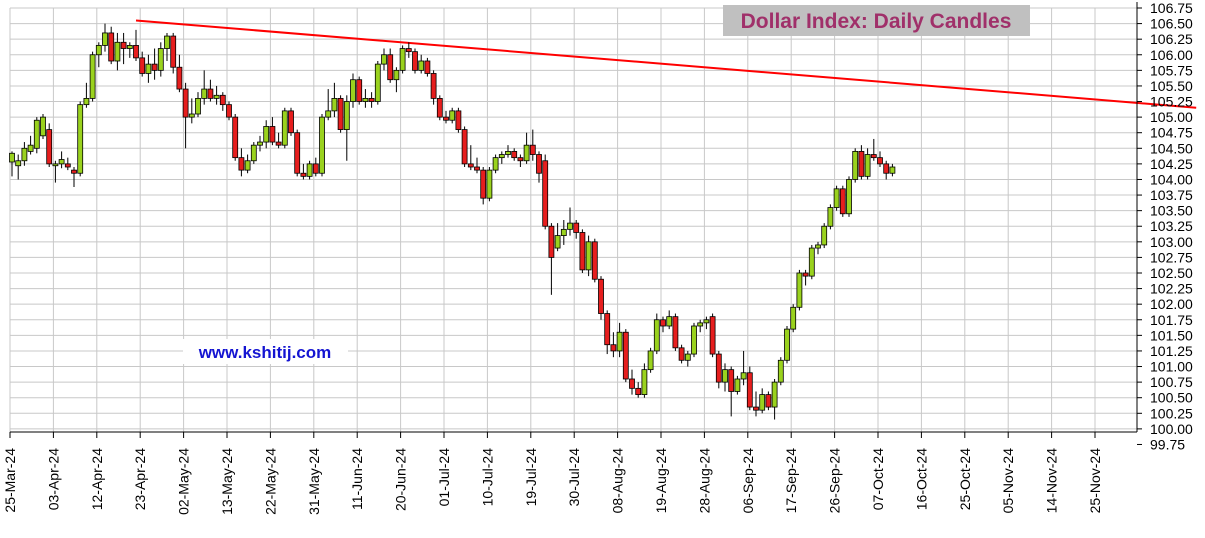 The width and height of the screenshot is (1205, 538). I want to click on y-tick-label: 105.25, so click(1171, 102).